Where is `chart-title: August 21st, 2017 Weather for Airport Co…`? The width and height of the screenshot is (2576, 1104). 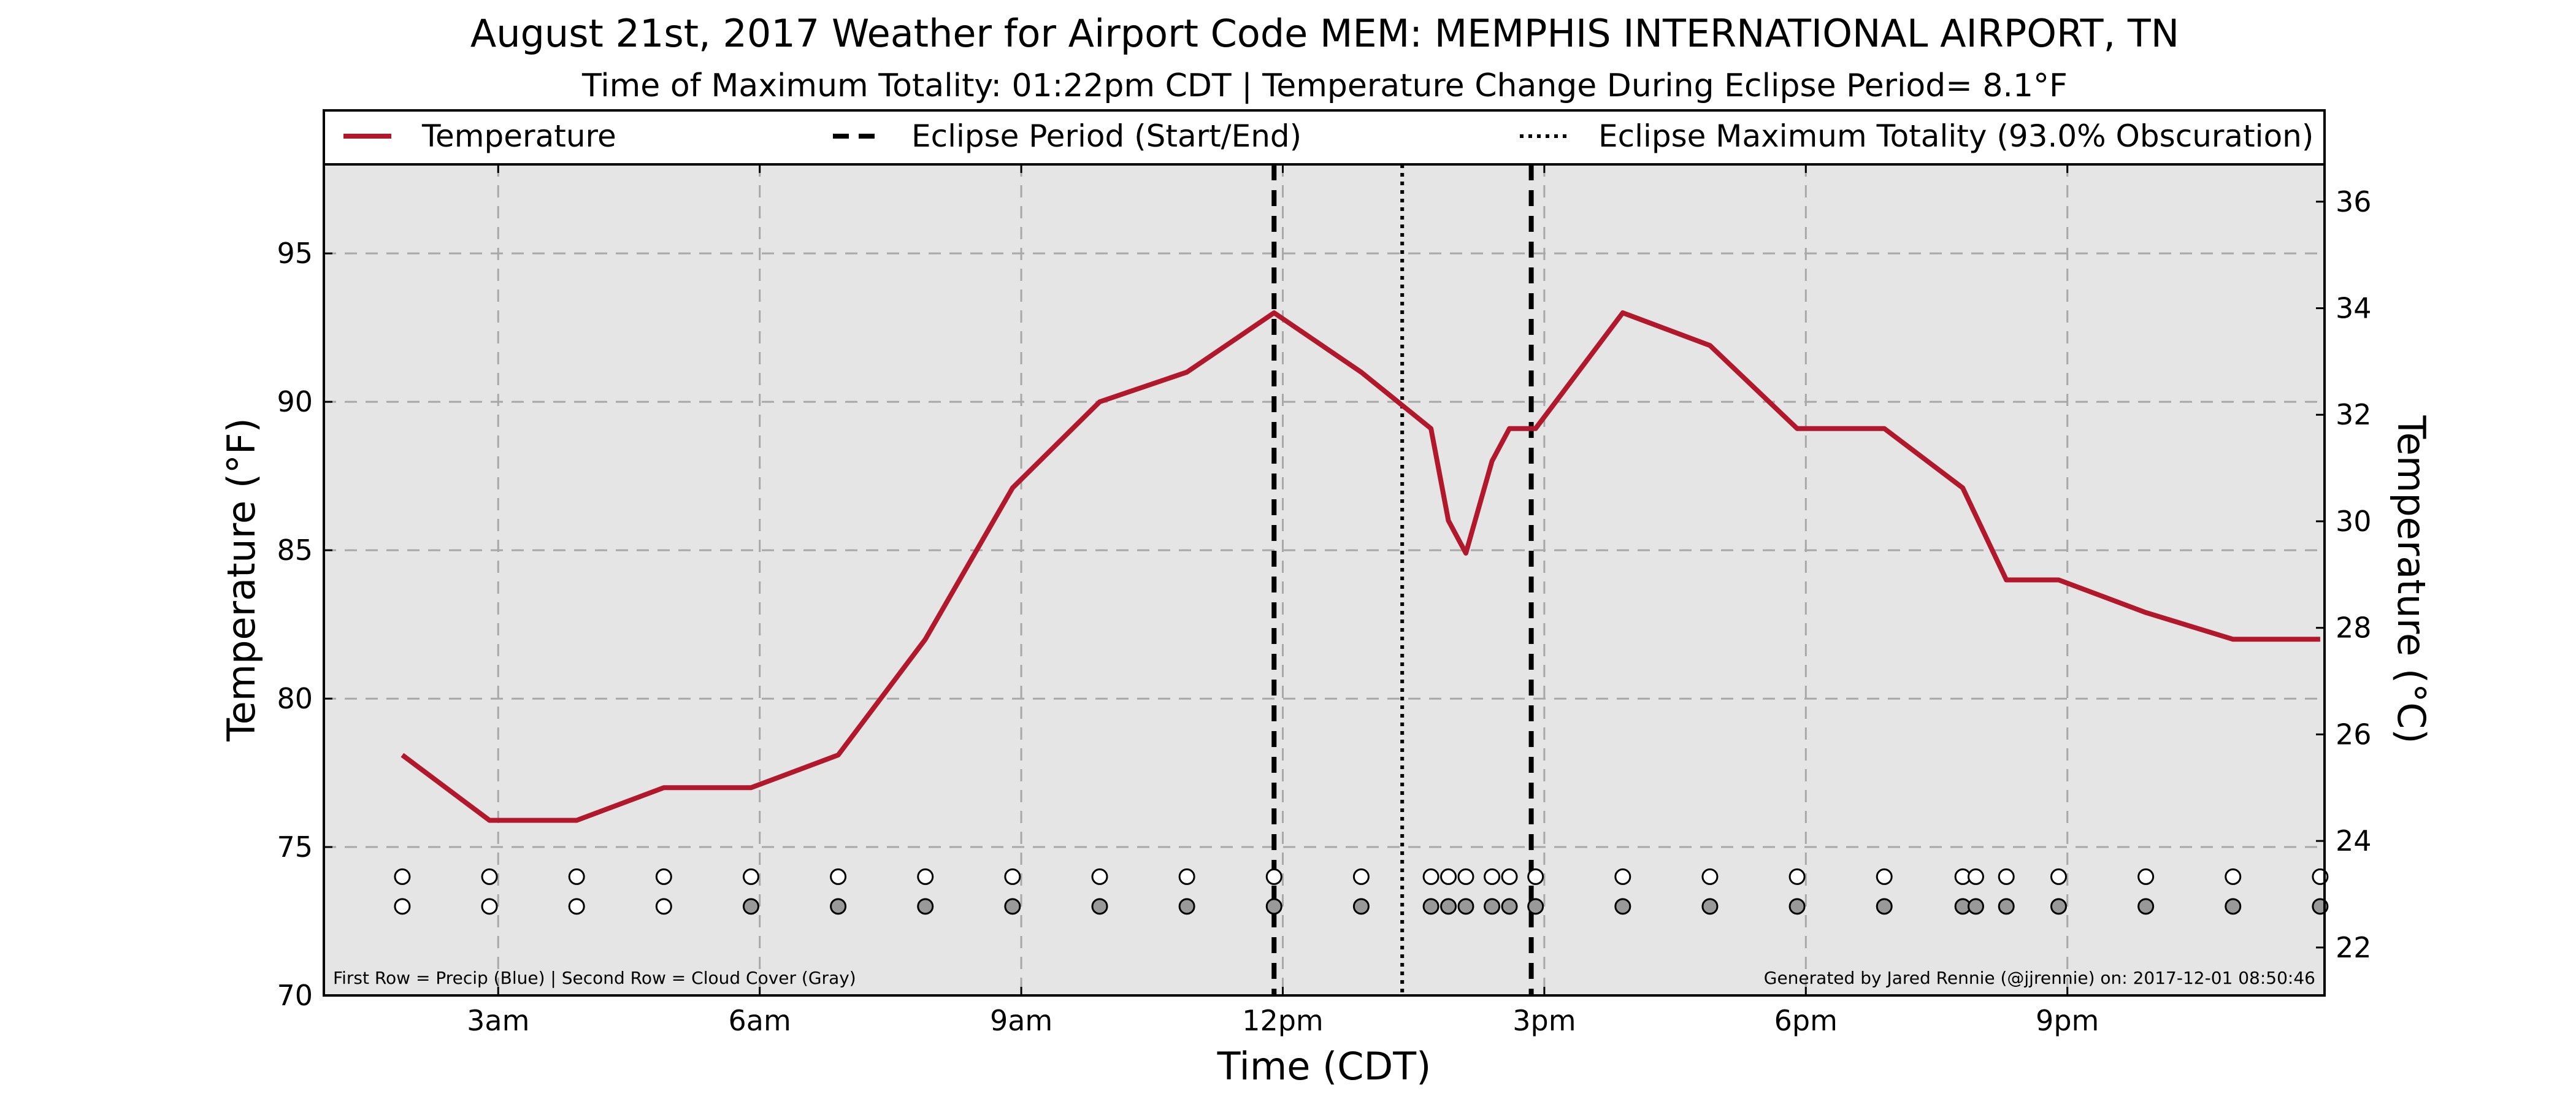 chart-title: August 21st, 2017 Weather for Airport Co… is located at coordinates (1324, 33).